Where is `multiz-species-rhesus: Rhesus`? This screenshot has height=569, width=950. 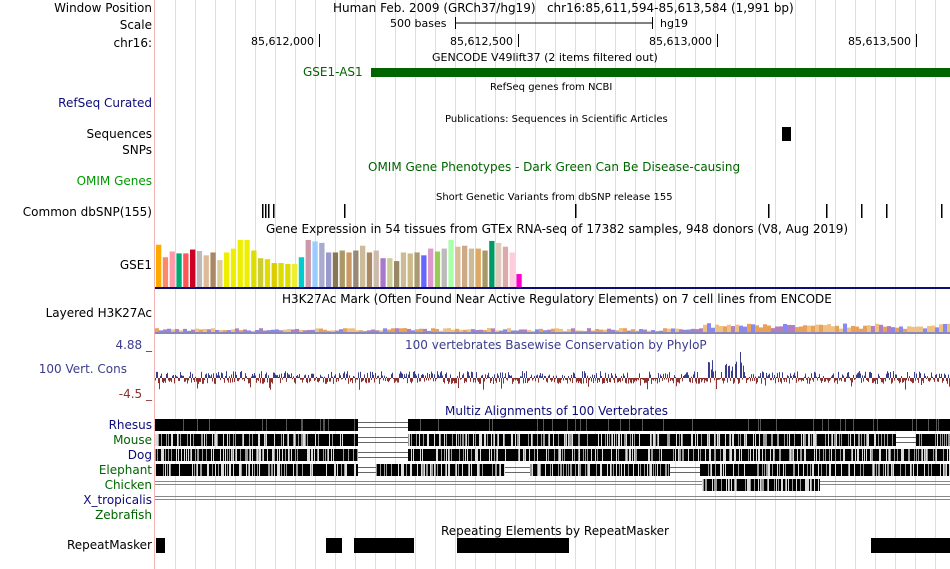 multiz-species-rhesus: Rhesus is located at coordinates (130, 425).